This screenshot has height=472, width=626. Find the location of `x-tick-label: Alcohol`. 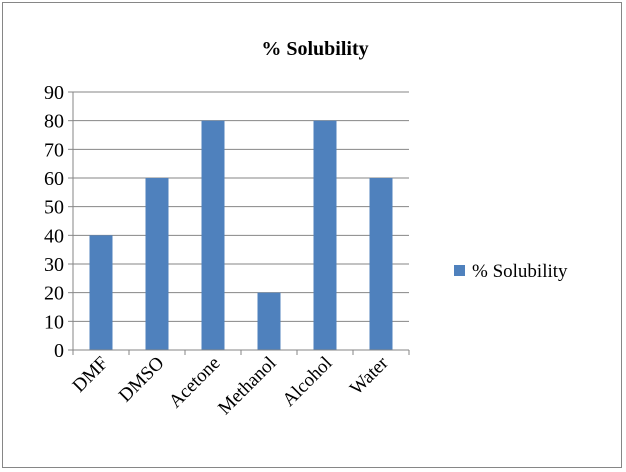

x-tick-label: Alcohol is located at coordinates (307, 382).